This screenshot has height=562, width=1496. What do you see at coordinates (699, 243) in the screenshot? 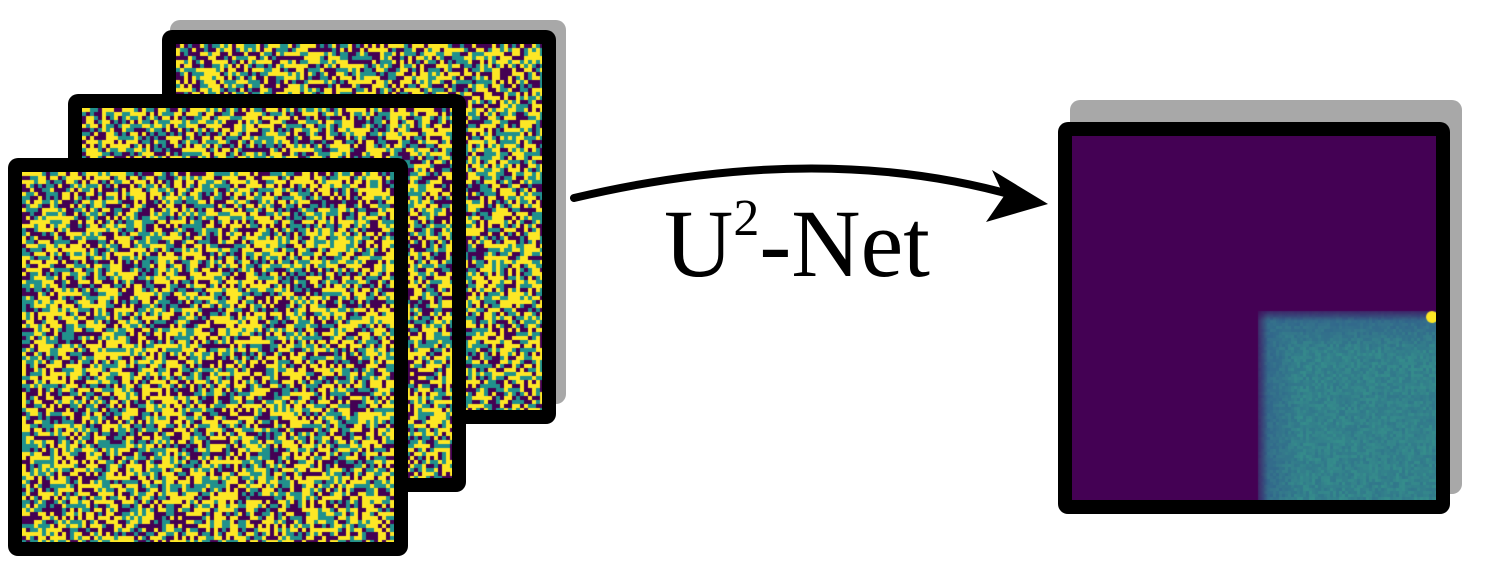
I see `model-label-main: U` at bounding box center [699, 243].